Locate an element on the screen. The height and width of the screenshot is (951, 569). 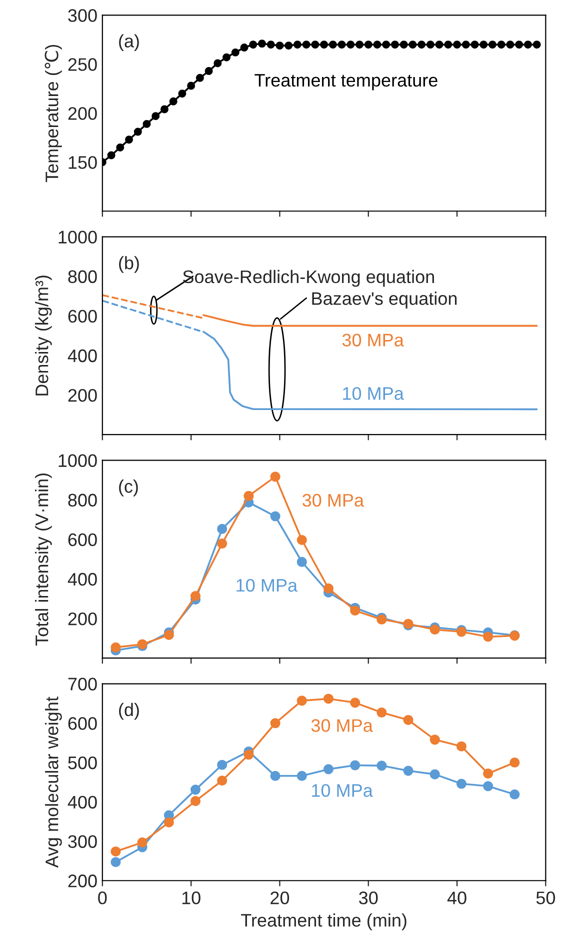
x-axis-title: Treatment time (min) is located at coordinates (323, 921).